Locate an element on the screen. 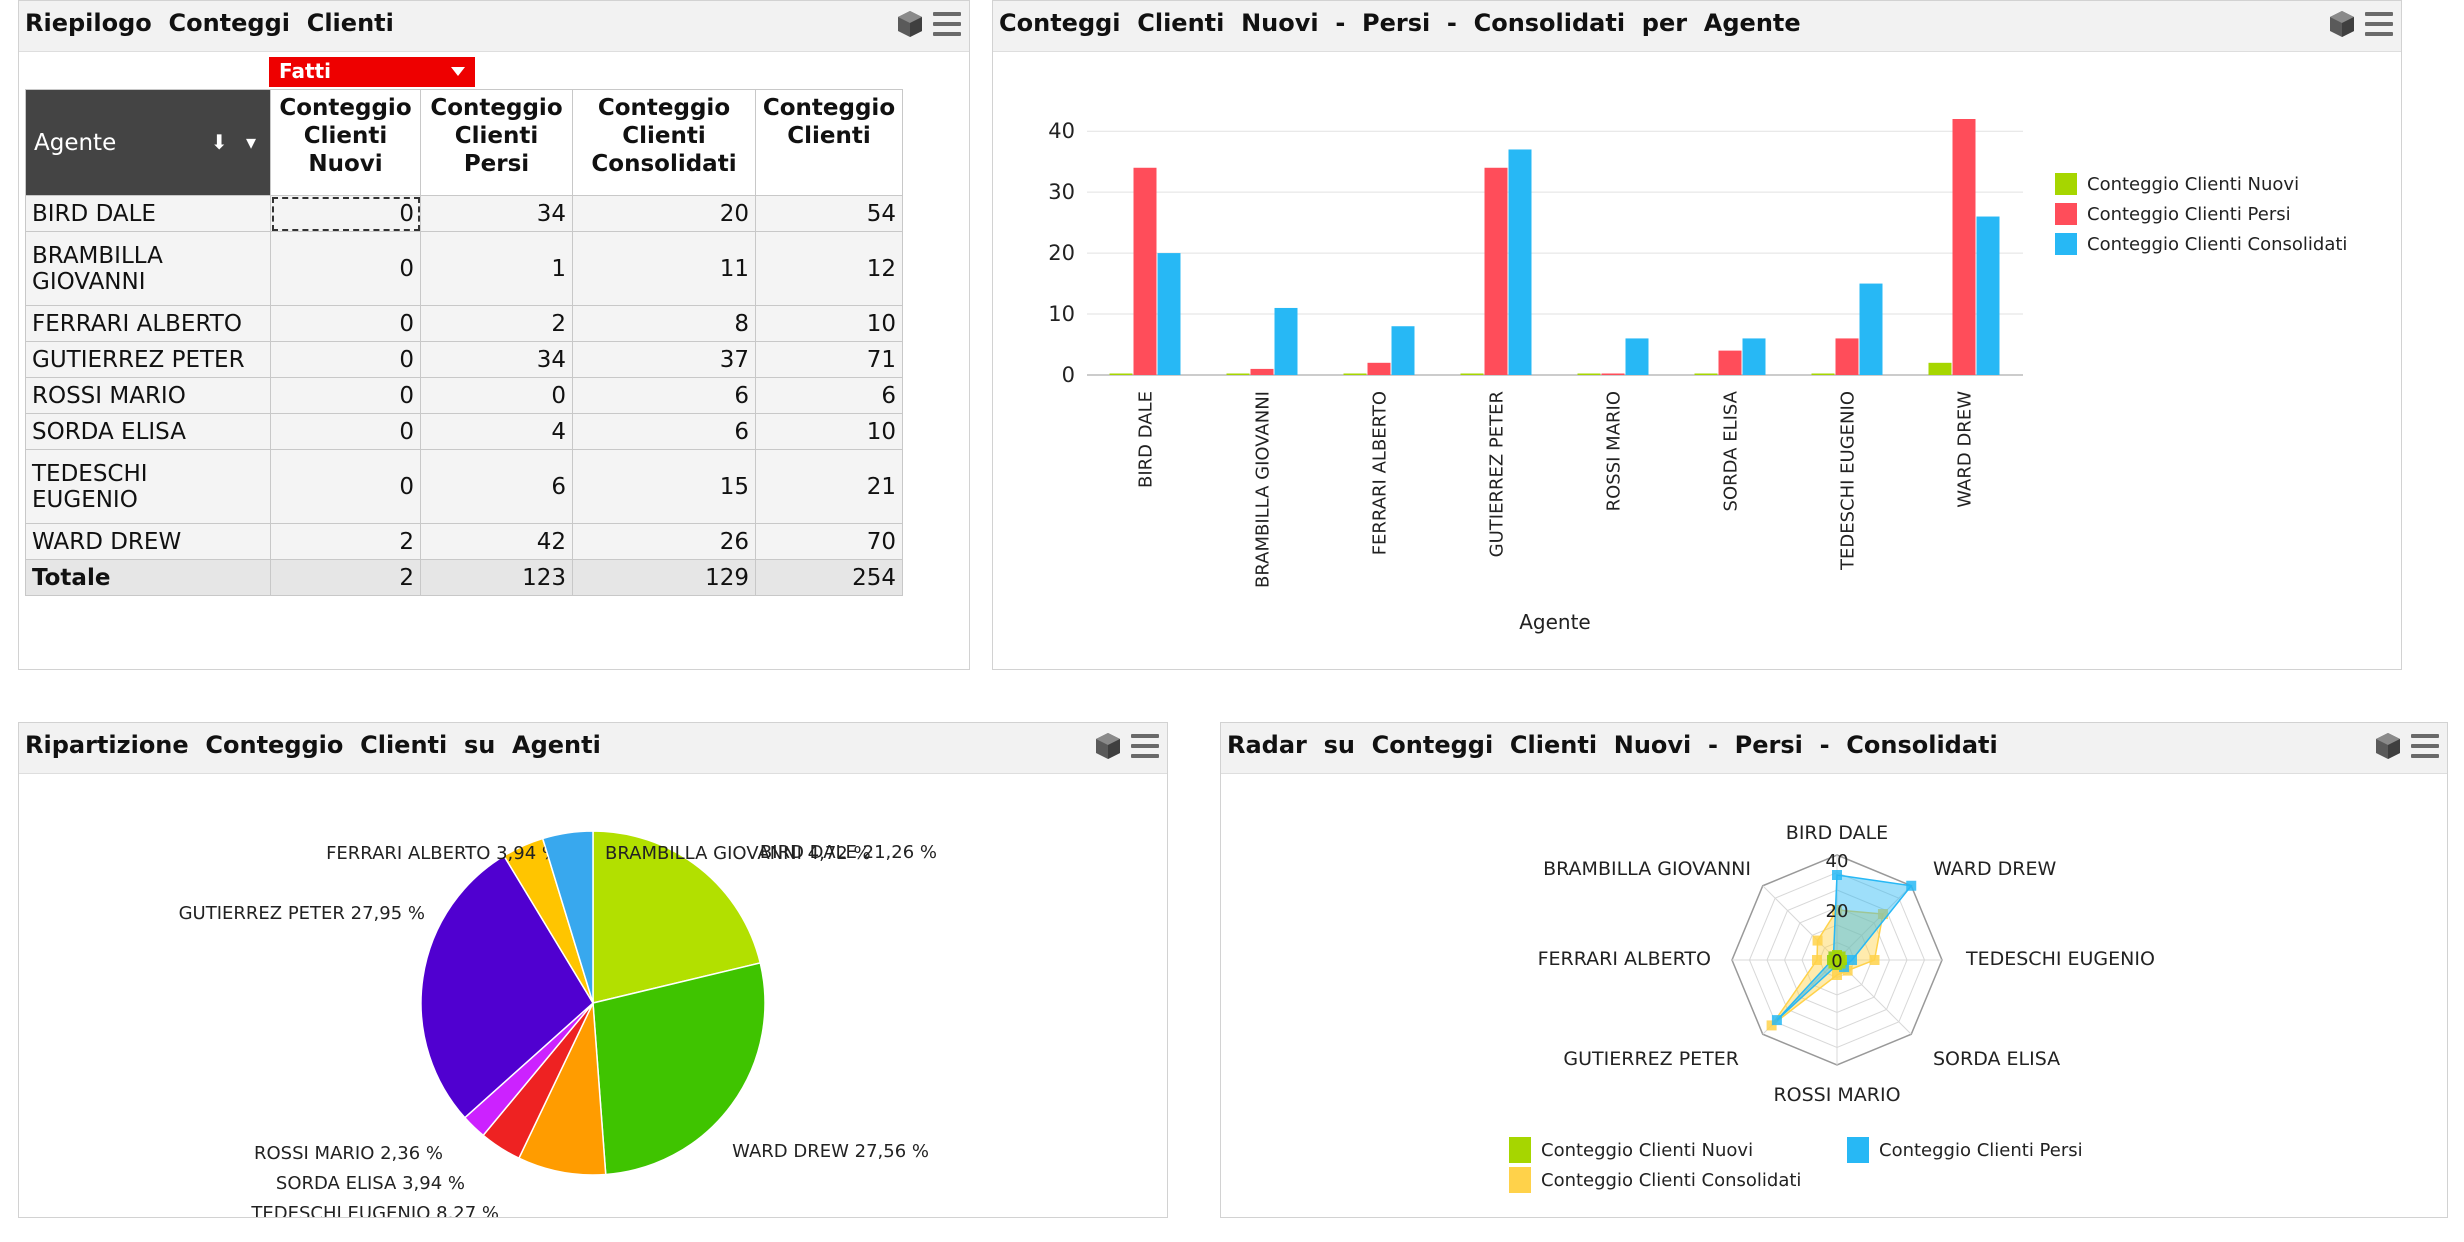 Image resolution: width=2464 pixels, height=1242 pixels. value-cell: 54 is located at coordinates (829, 213).